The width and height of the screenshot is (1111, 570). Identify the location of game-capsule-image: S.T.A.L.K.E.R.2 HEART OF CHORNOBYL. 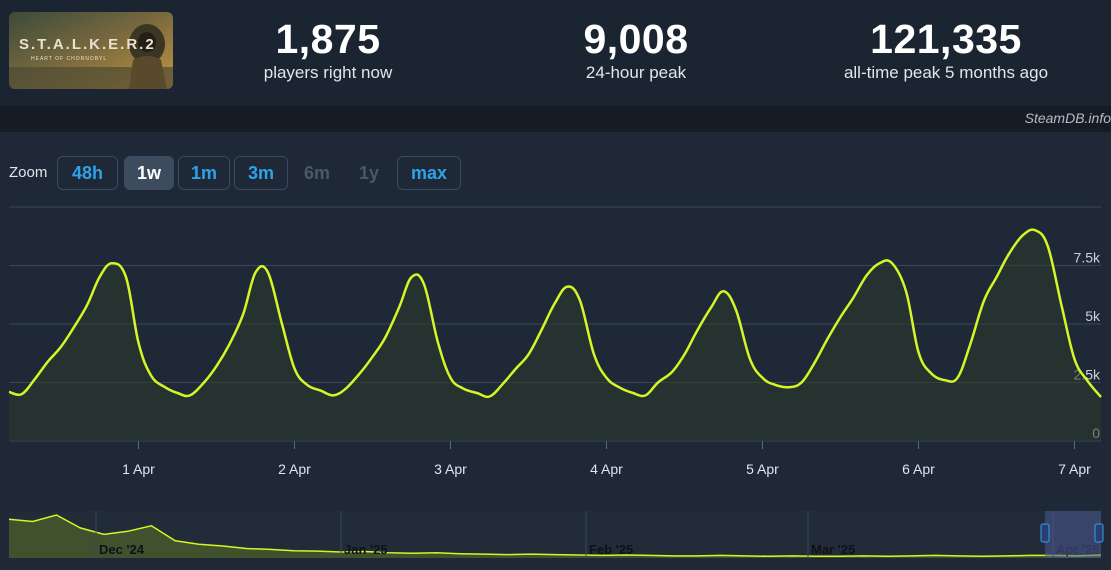
(91, 50).